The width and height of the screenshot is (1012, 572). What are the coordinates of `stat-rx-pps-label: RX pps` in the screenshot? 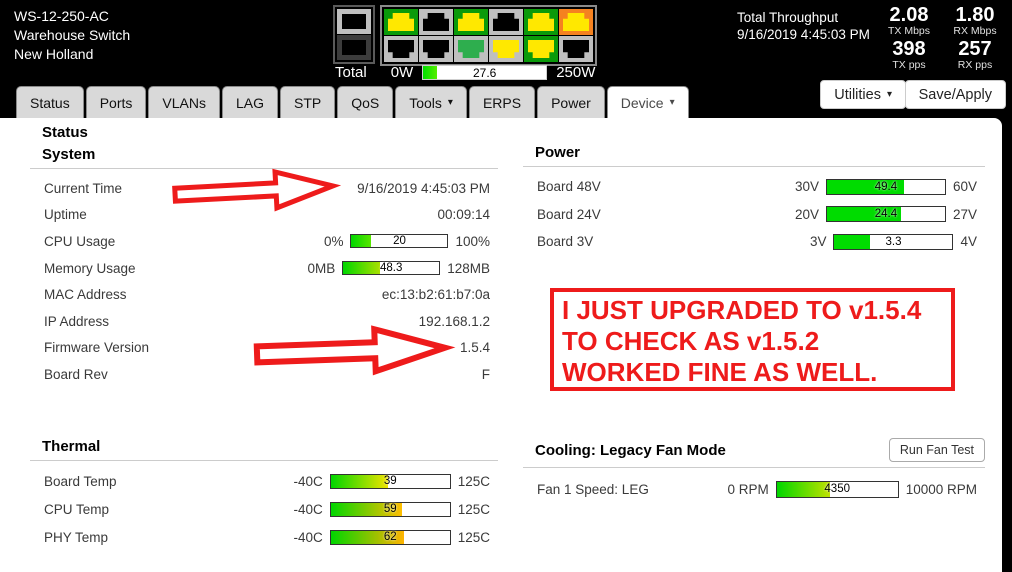 It's located at (975, 65).